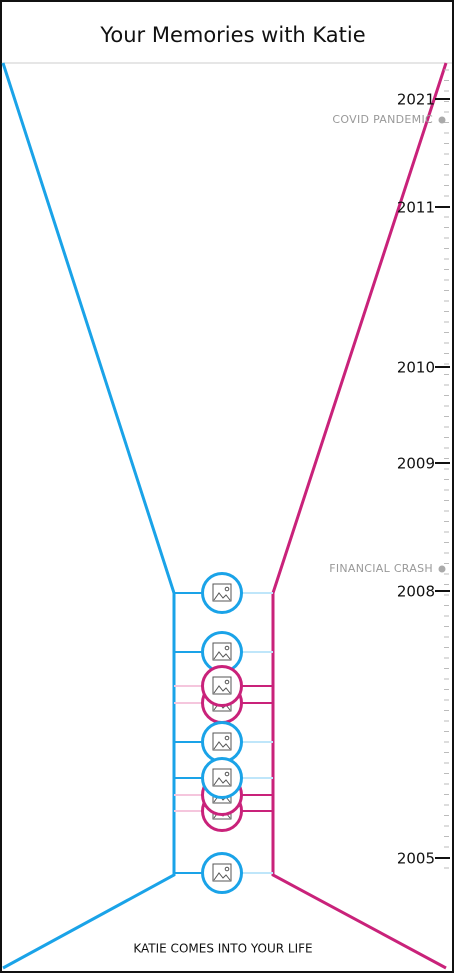  What do you see at coordinates (382, 119) in the screenshot?
I see `event-label: COVID PANDEMIC` at bounding box center [382, 119].